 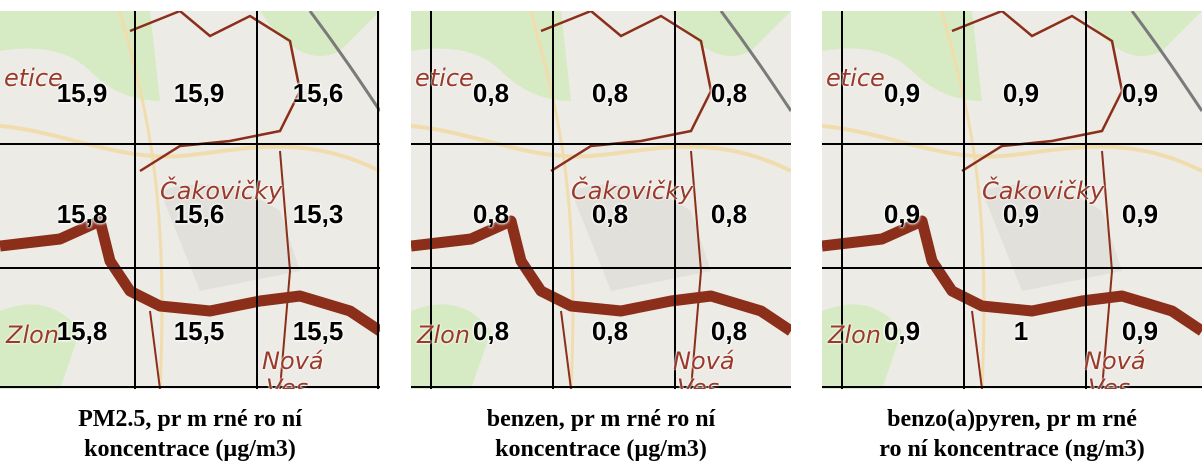 I want to click on grid-cell-value: 1, so click(x=1021, y=331).